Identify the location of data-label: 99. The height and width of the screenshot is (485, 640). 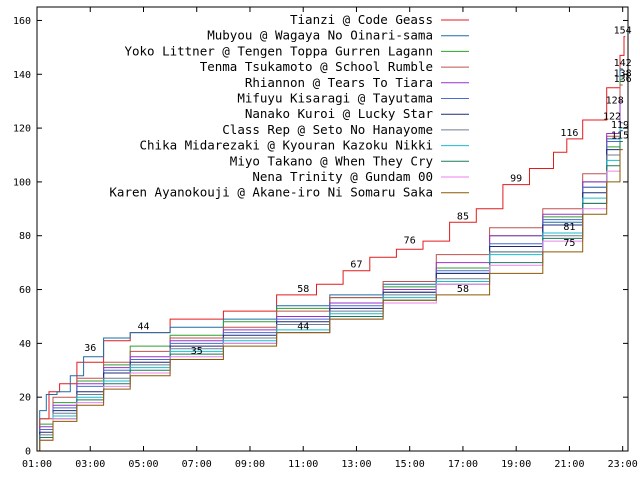
(516, 179).